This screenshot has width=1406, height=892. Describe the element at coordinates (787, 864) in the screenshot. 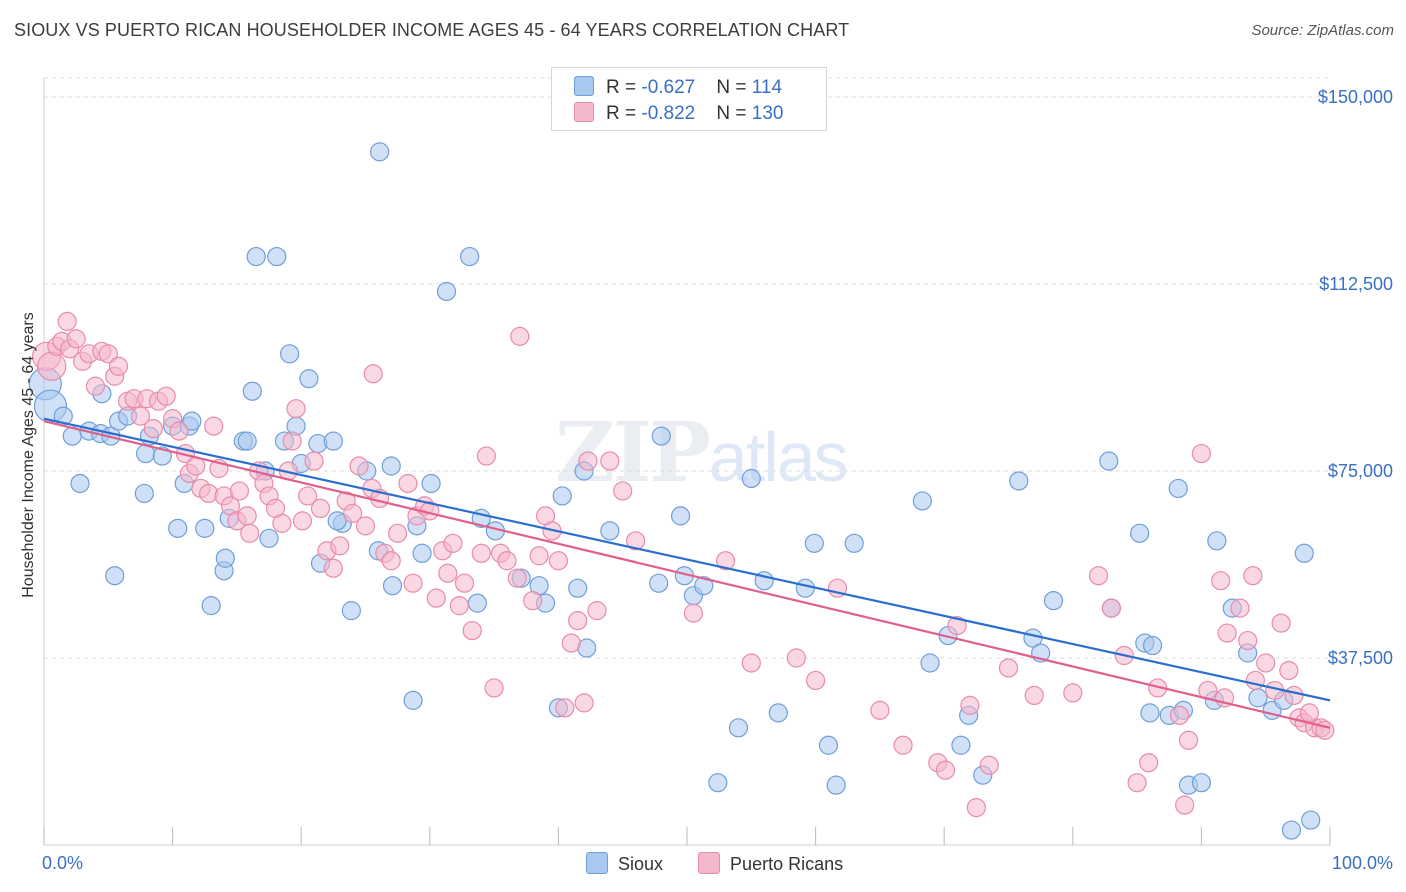

I see `legend-label-puerto-ricans: Puerto Ricans` at that location.